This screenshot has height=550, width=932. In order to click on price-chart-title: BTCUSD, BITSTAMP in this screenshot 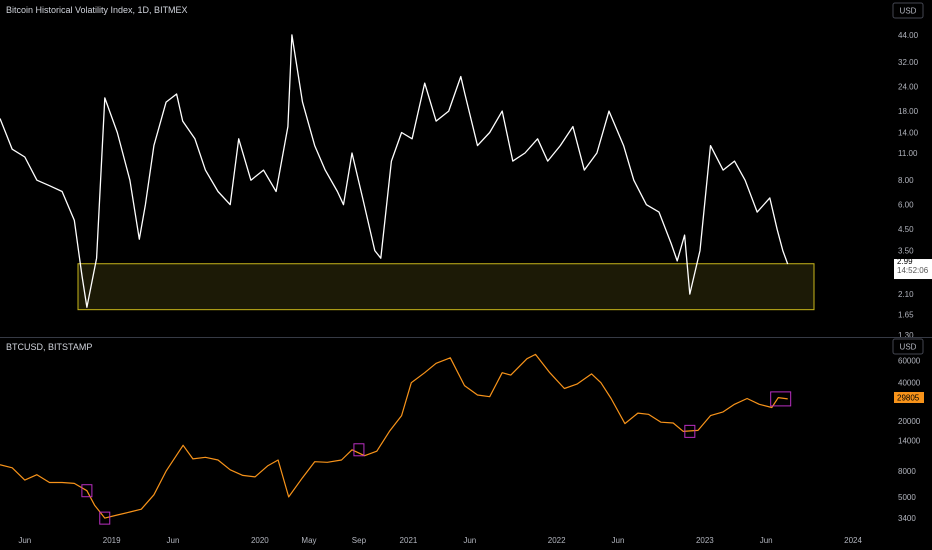, I will do `click(49, 347)`.